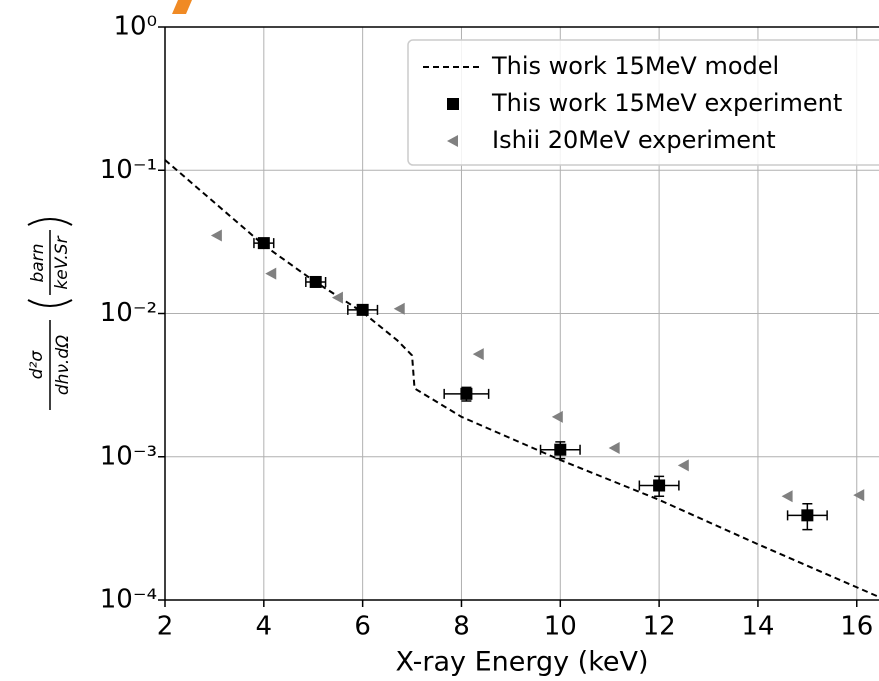 This screenshot has width=879, height=681. Describe the element at coordinates (37, 365) in the screenshot. I see `y-label-numerator: d²σ` at that location.